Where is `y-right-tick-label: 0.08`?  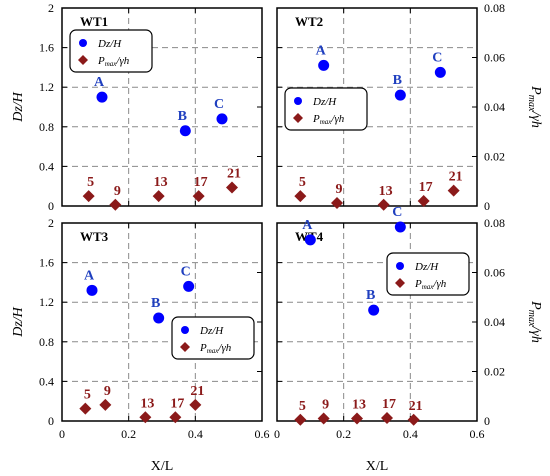 y-right-tick-label: 0.08 is located at coordinates (494, 223).